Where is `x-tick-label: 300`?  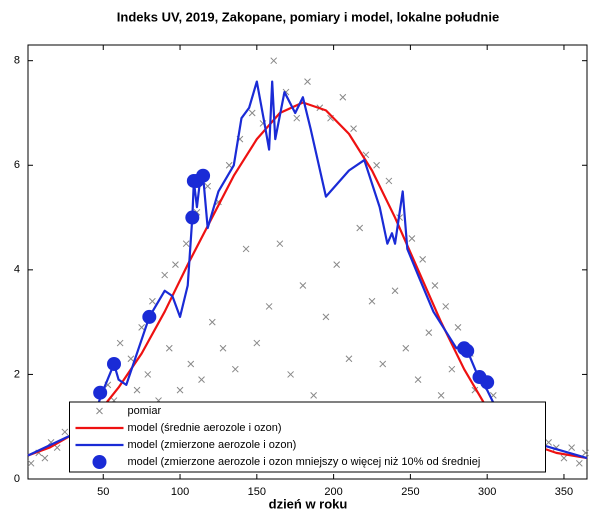
x-tick-label: 300 is located at coordinates (487, 492).